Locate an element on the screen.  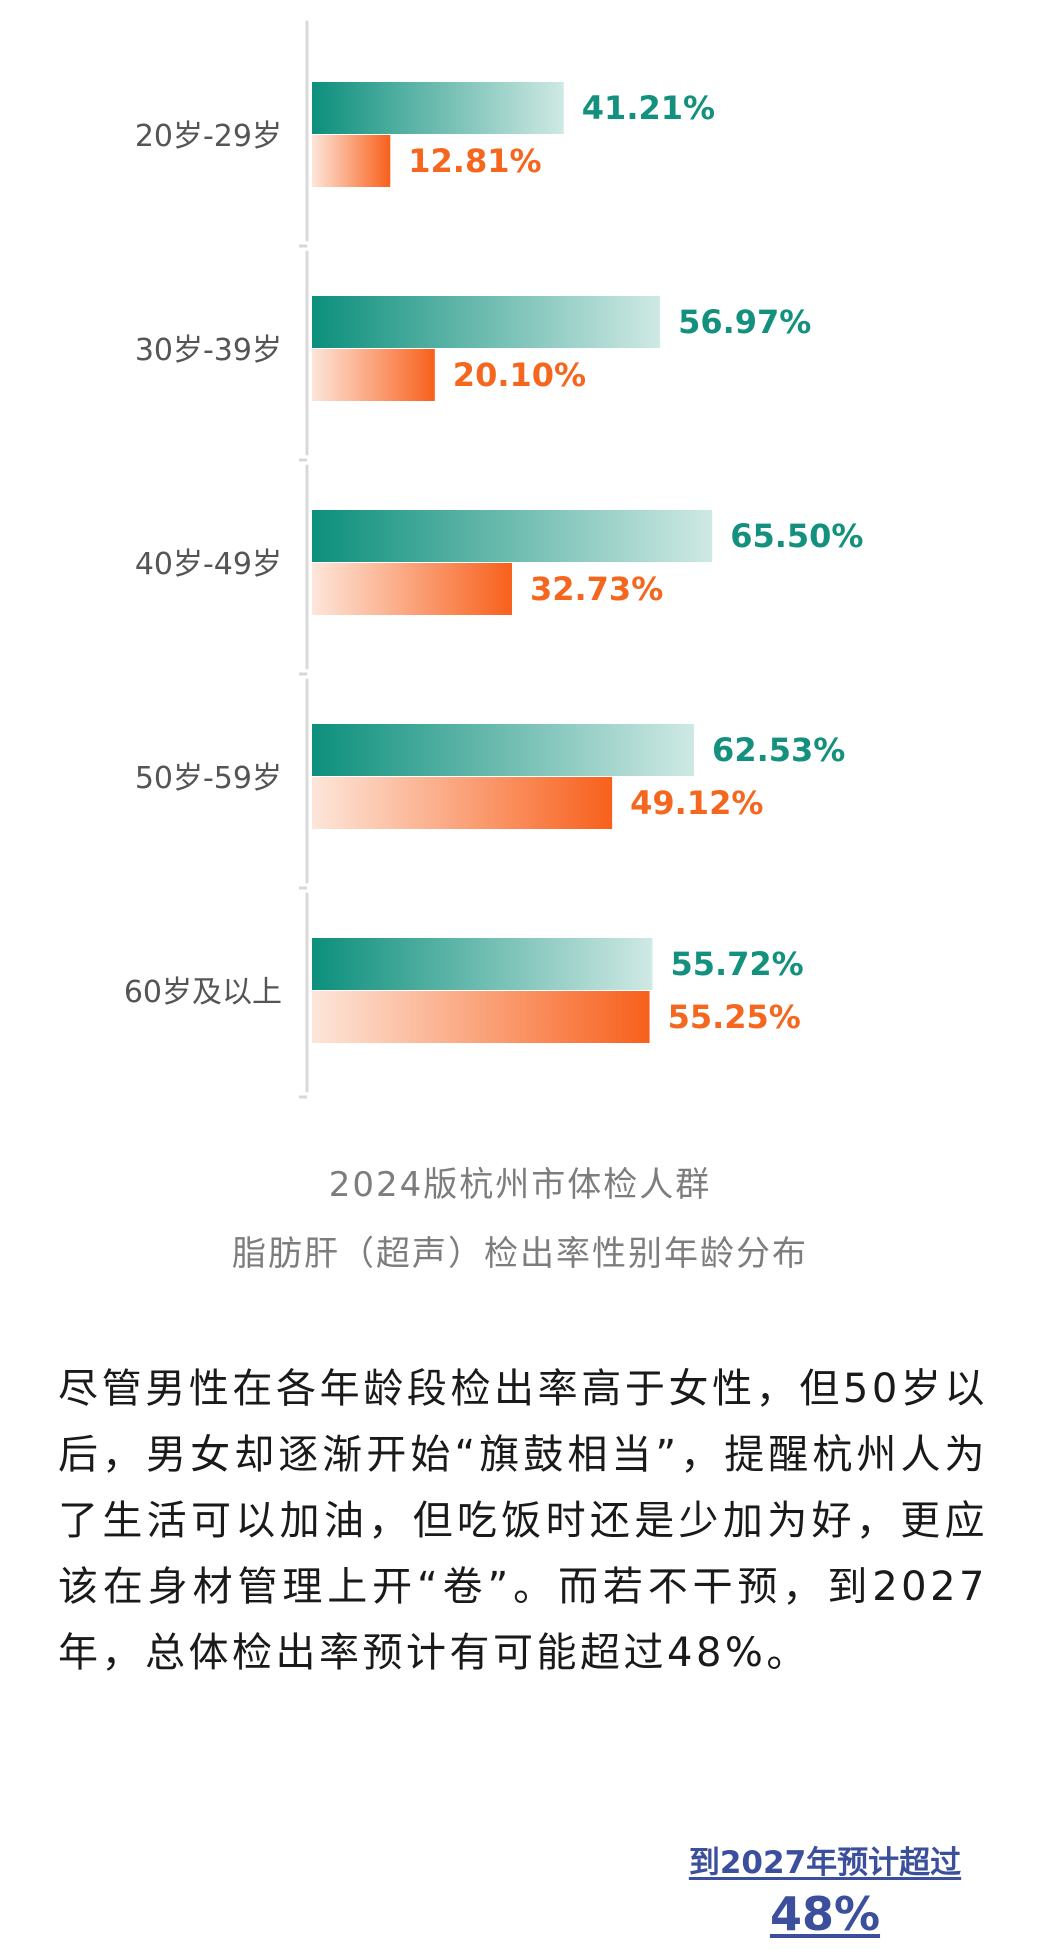
forecast-callout-value: 48% is located at coordinates (825, 1914).